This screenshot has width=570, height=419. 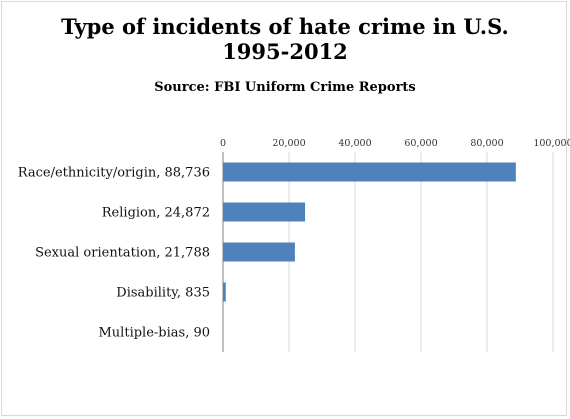 I want to click on chart-subtitle: Source: FBI Uniform Crime Reports, so click(x=285, y=87).